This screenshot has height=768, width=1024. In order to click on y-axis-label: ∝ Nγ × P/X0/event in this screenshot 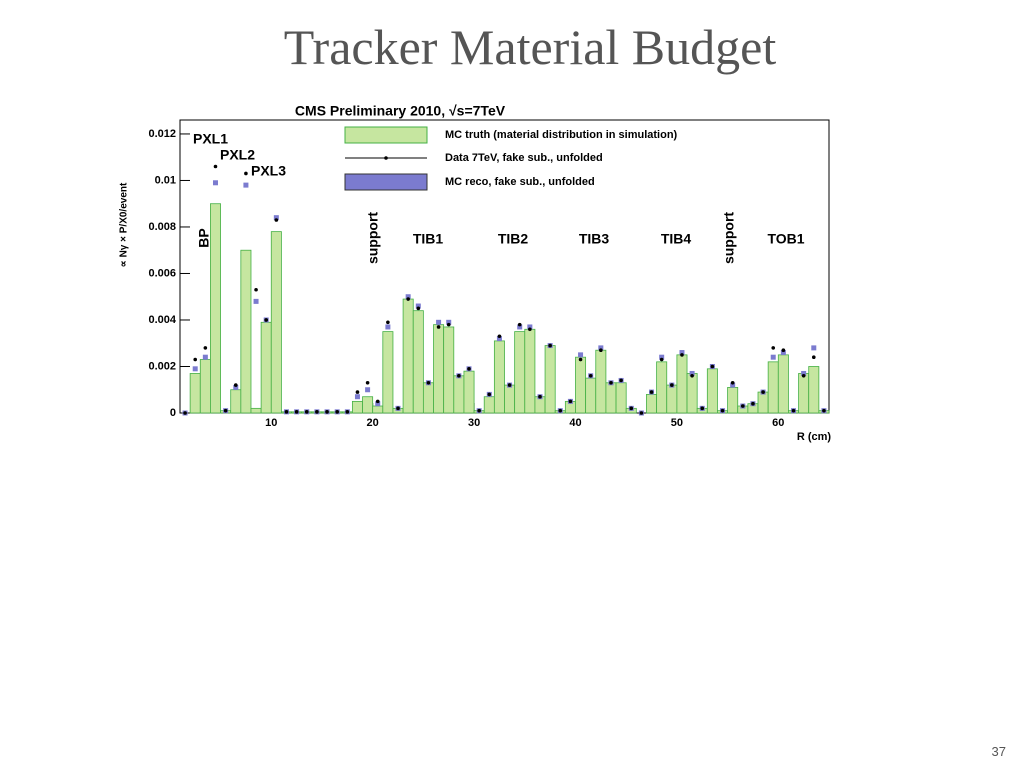, I will do `click(124, 224)`.